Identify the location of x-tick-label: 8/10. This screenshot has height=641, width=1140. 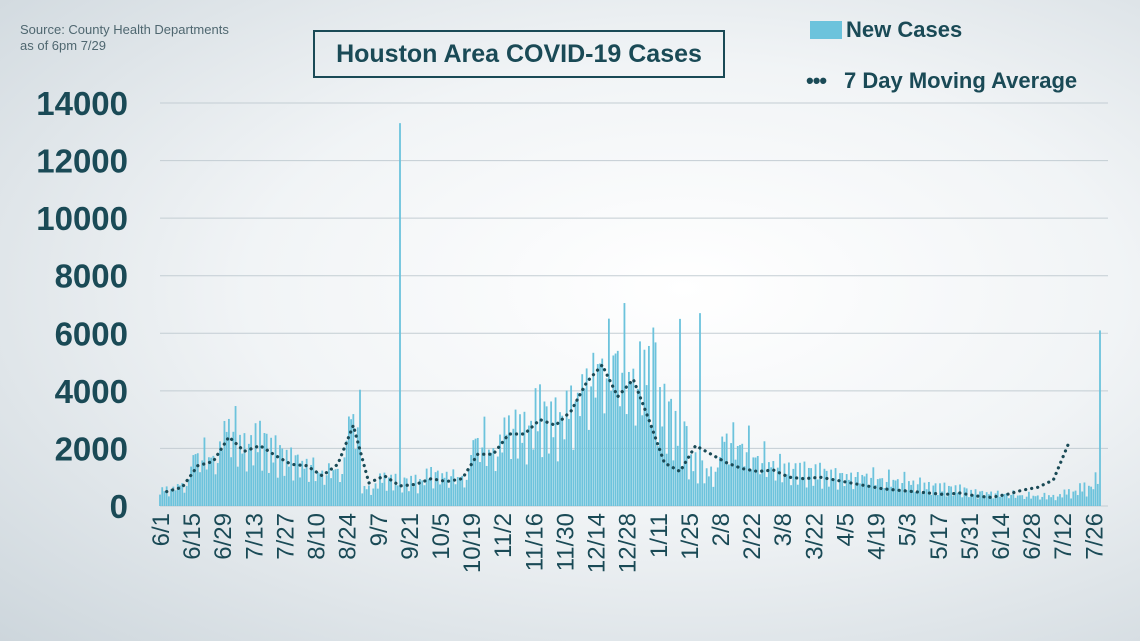
(317, 536).